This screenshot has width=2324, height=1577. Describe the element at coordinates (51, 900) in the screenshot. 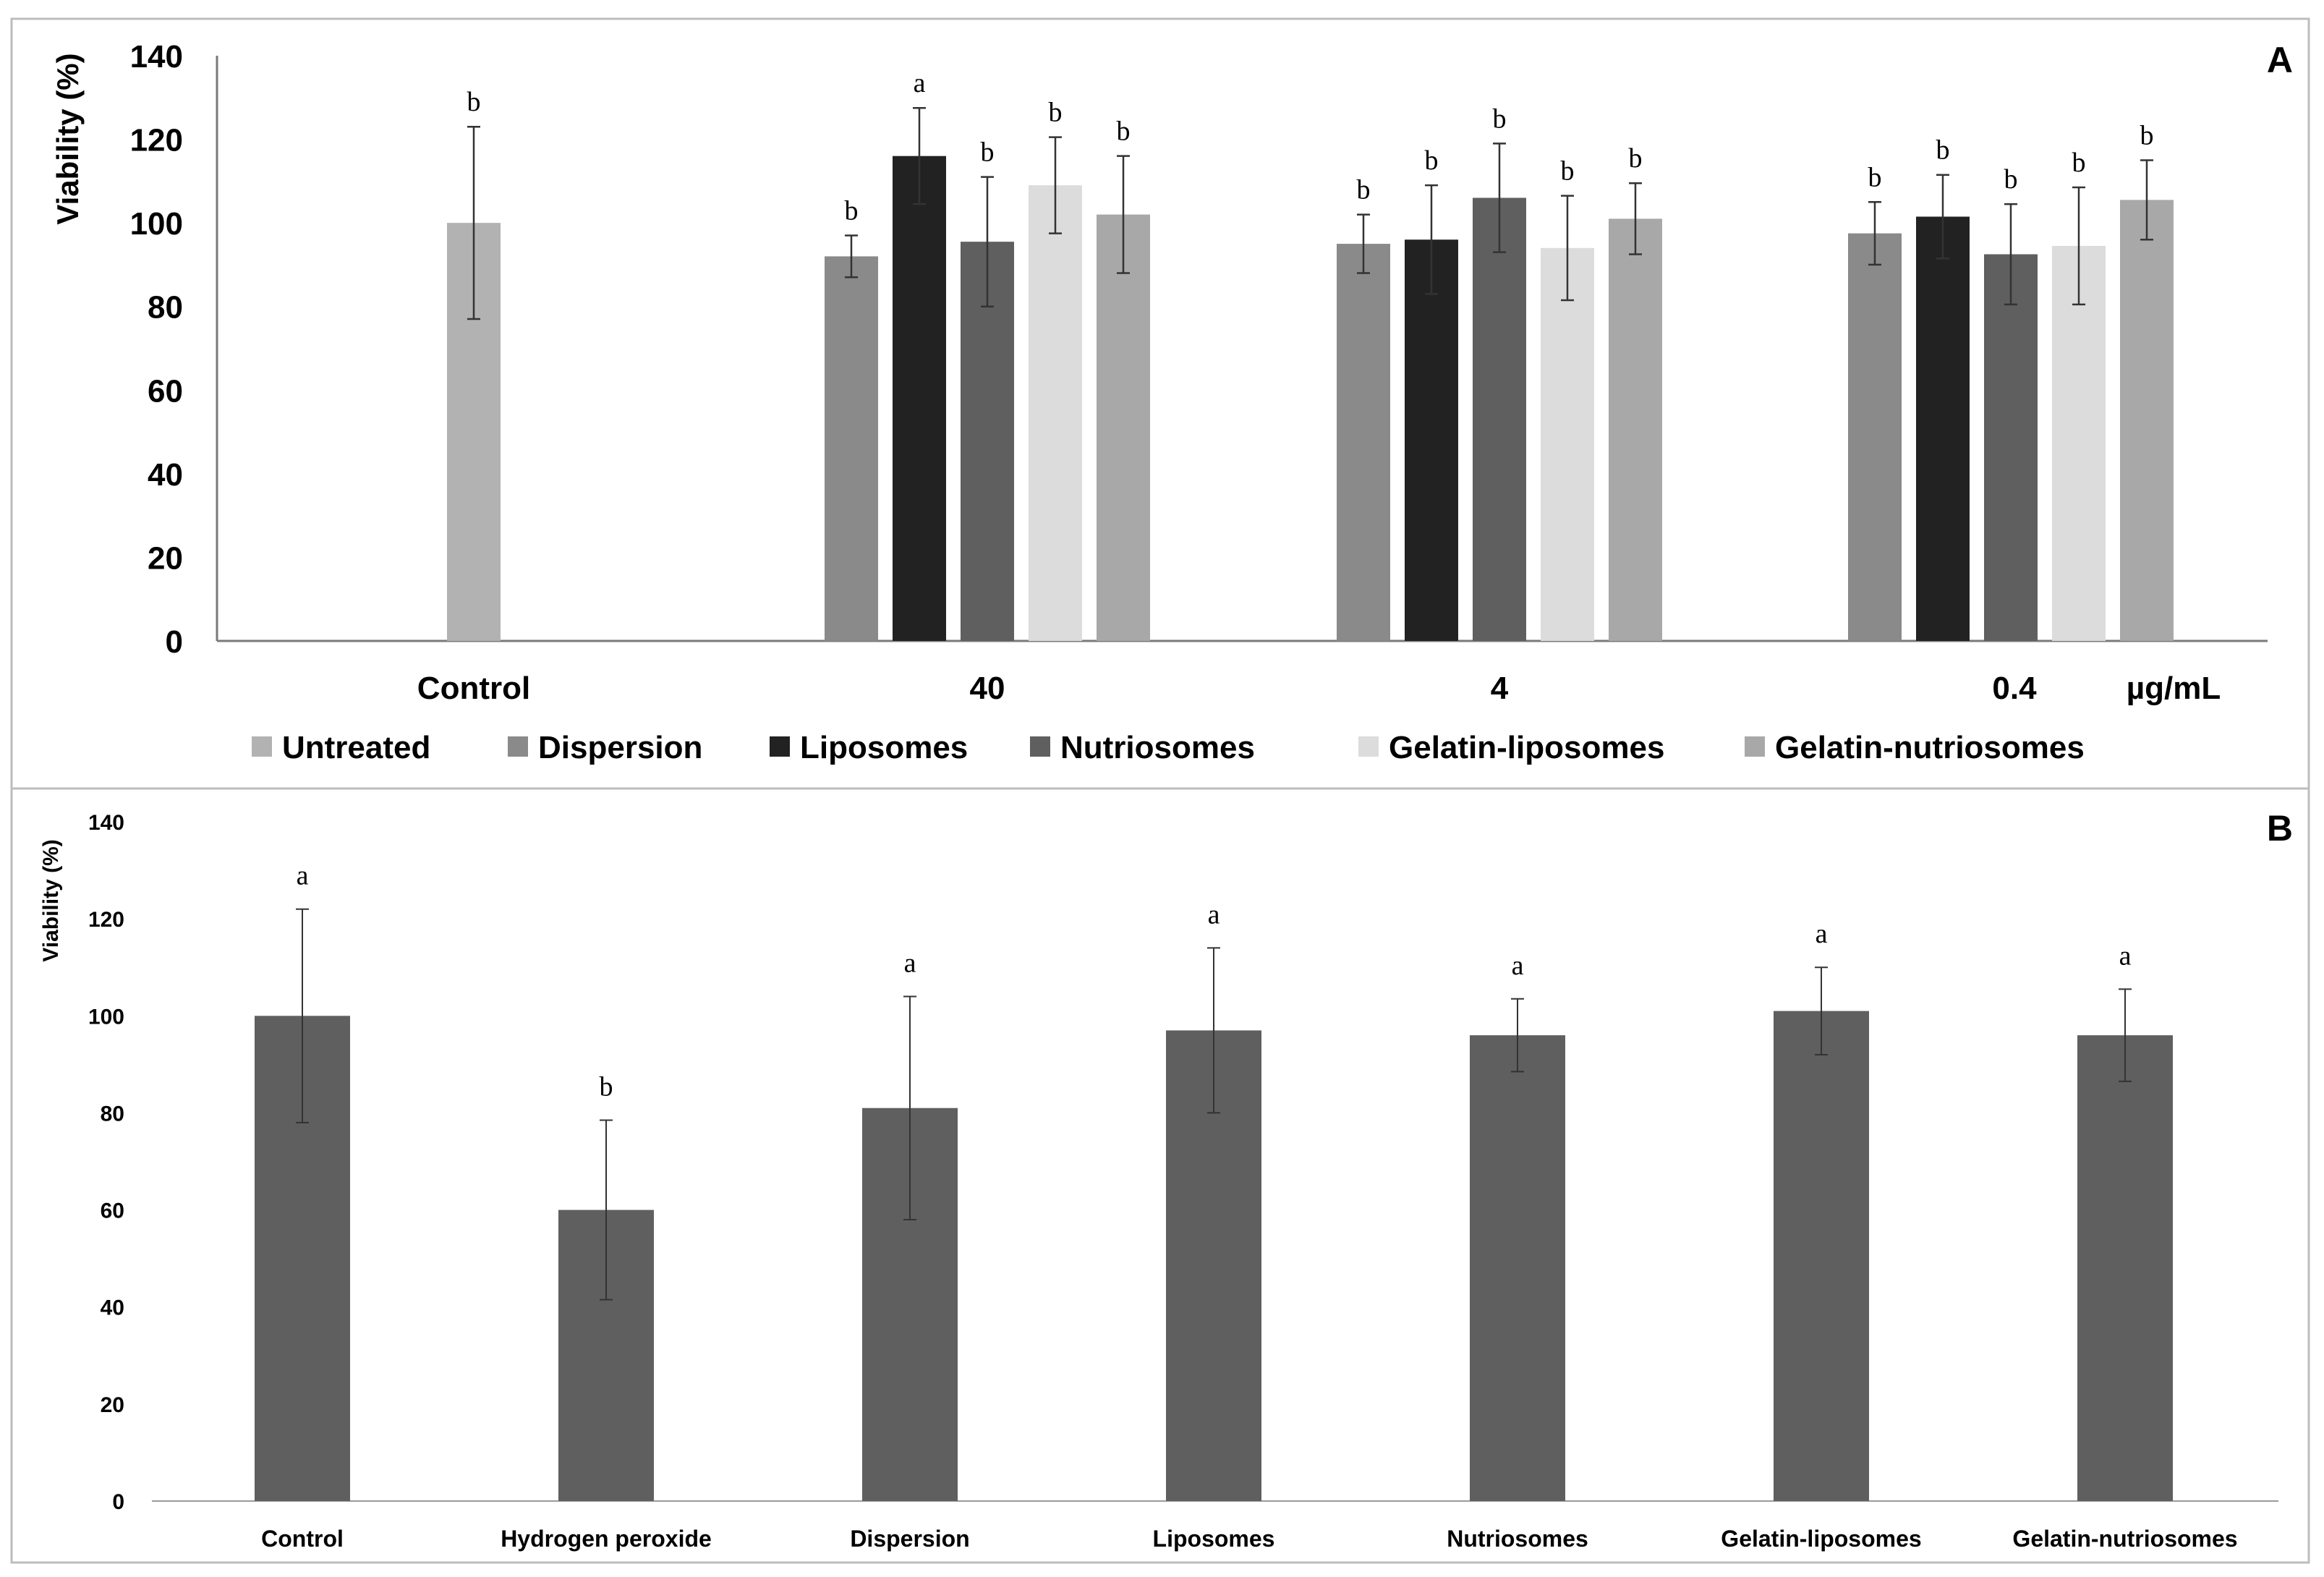

I see `panel-b-y-axis-label: Viability (%)` at that location.